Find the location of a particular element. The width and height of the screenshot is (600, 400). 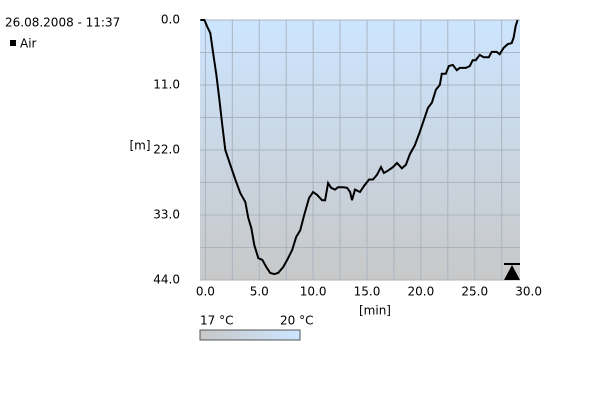

x-tick-label: 15.0 is located at coordinates (367, 292).